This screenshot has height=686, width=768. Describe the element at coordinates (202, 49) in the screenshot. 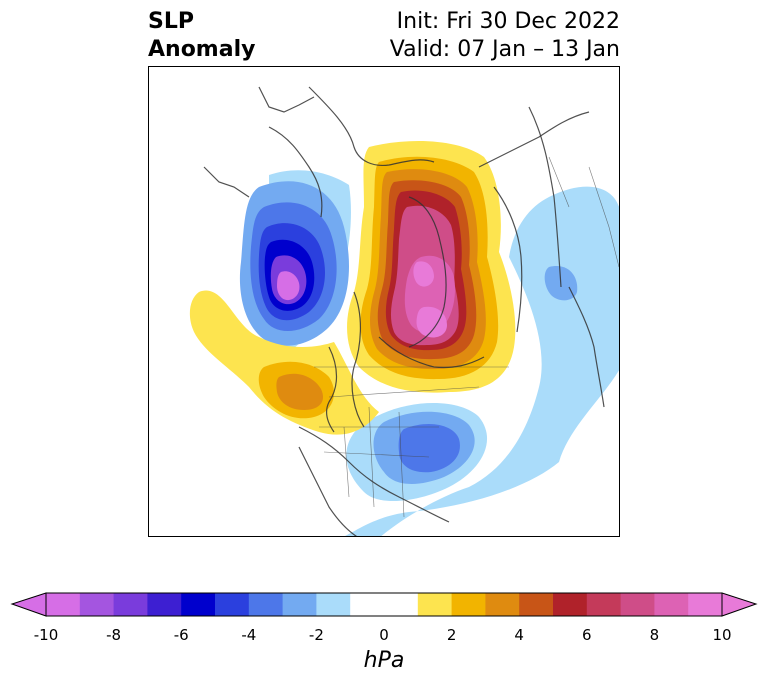

I see `kind-label: Anomaly` at that location.